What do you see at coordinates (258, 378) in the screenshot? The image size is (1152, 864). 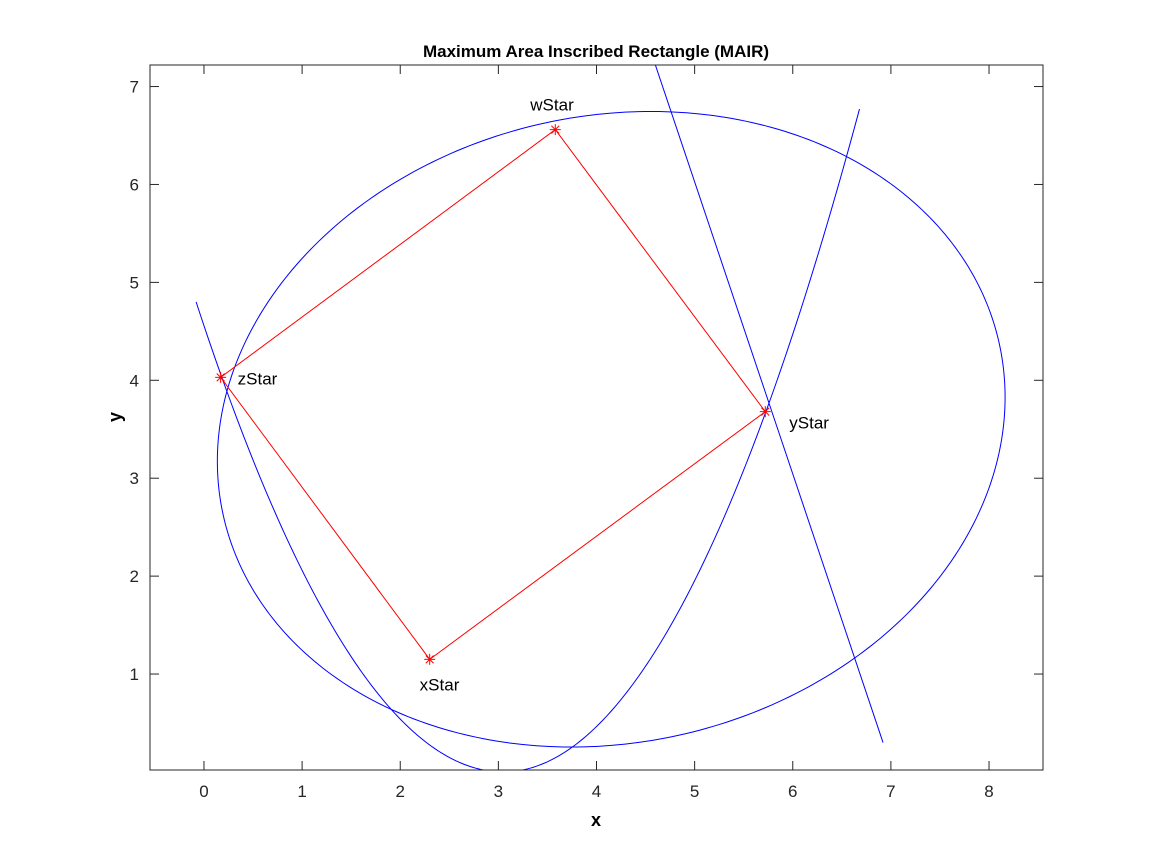 I see `label-zStar: zStar` at bounding box center [258, 378].